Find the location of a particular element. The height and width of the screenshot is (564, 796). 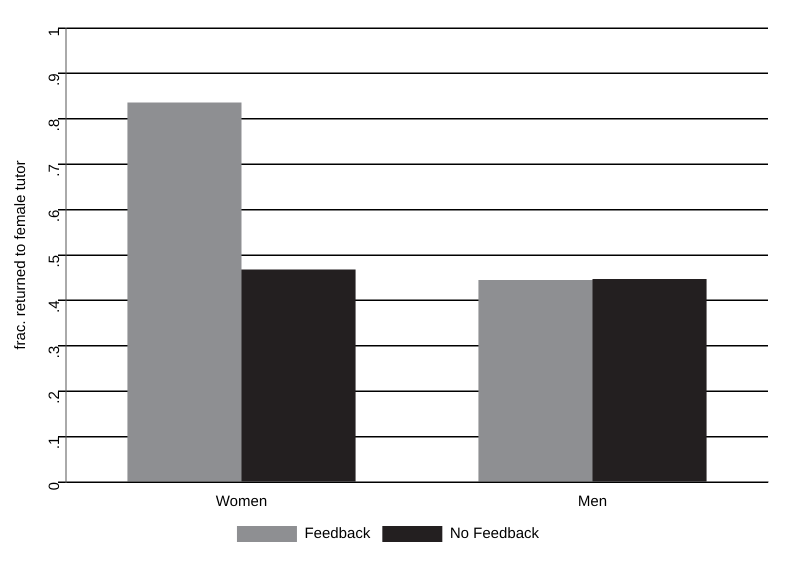

y-tick-label: .6 is located at coordinates (55, 216).